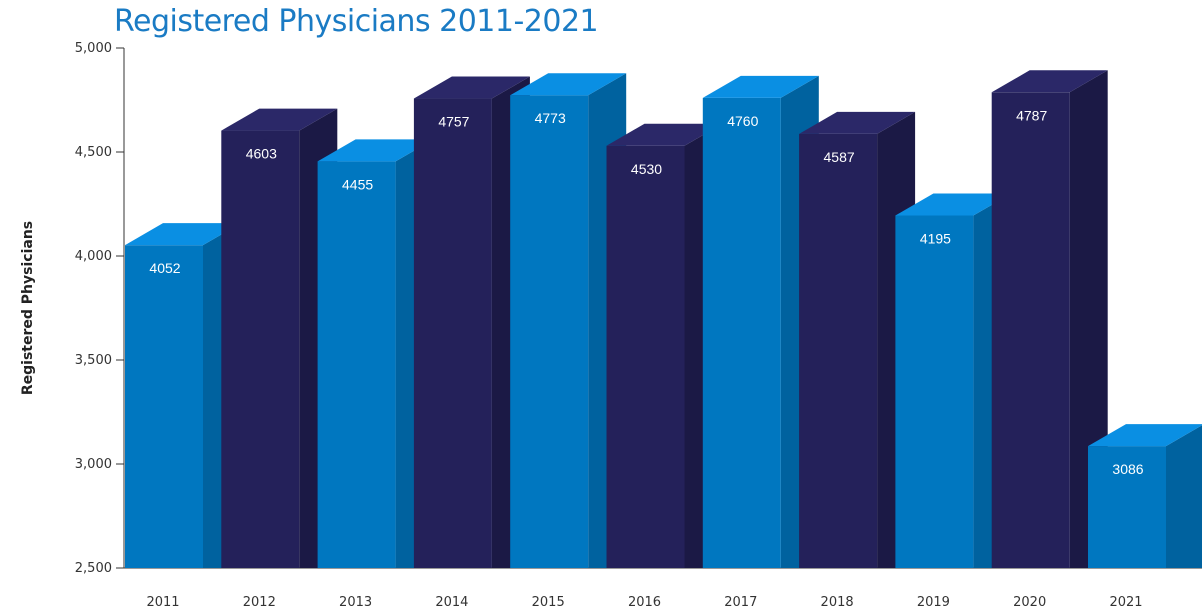 Image resolution: width=1202 pixels, height=612 pixels. What do you see at coordinates (953, 204) in the screenshot?
I see `bar-top-2019` at bounding box center [953, 204].